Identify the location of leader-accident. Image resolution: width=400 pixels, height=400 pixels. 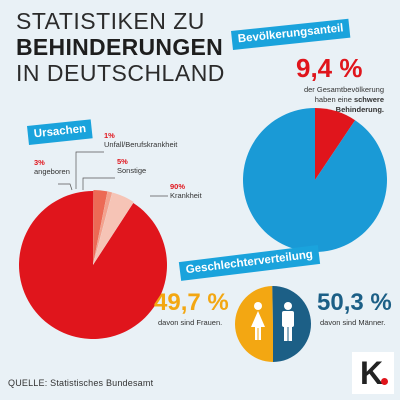
(89, 170).